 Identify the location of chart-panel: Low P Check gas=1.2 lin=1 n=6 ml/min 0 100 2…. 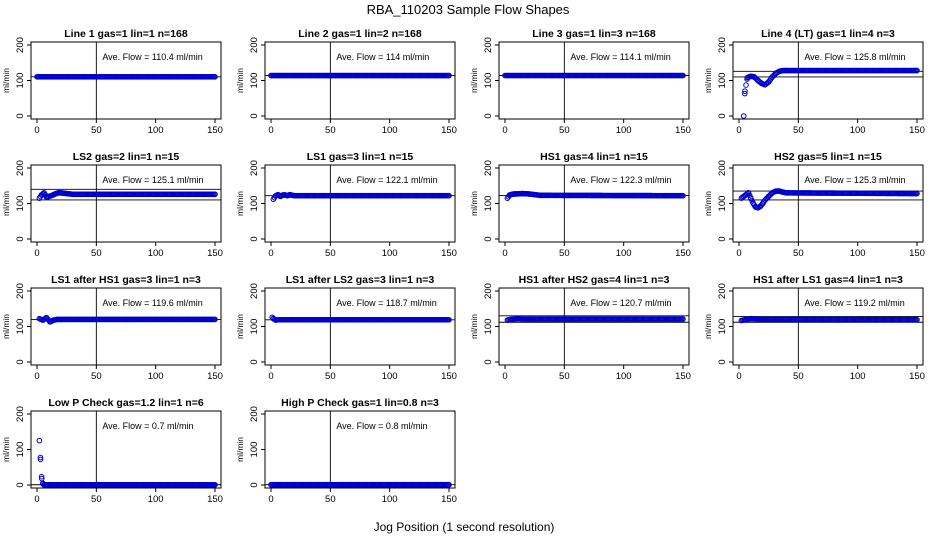
(112, 451).